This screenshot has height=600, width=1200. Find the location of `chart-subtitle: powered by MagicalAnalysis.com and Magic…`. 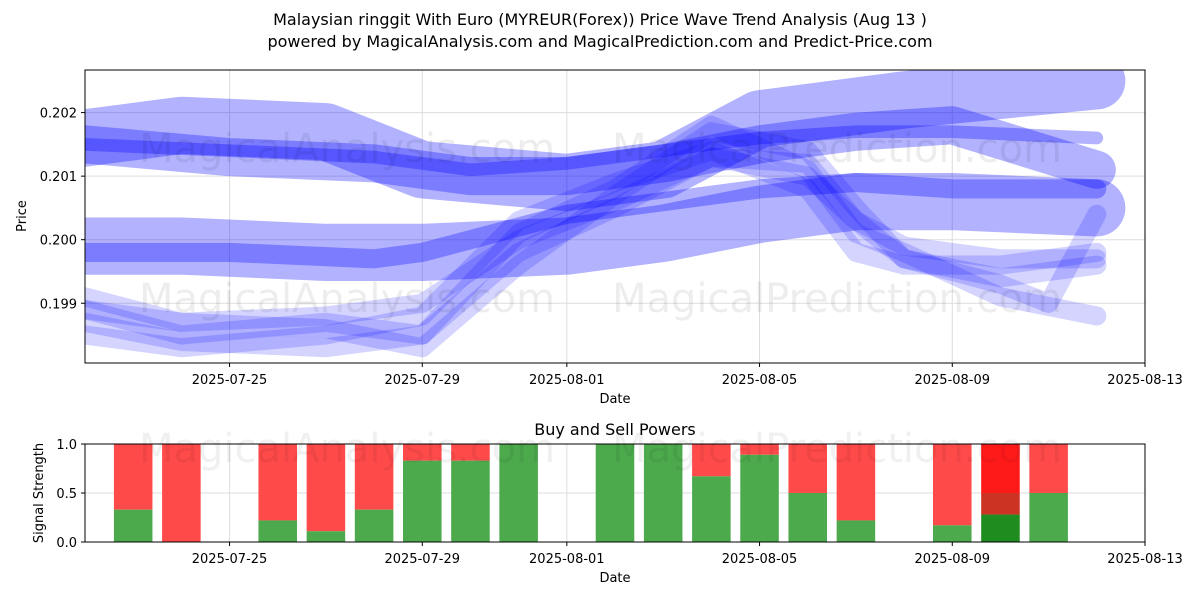

chart-subtitle: powered by MagicalAnalysis.com and Magic… is located at coordinates (600, 41).